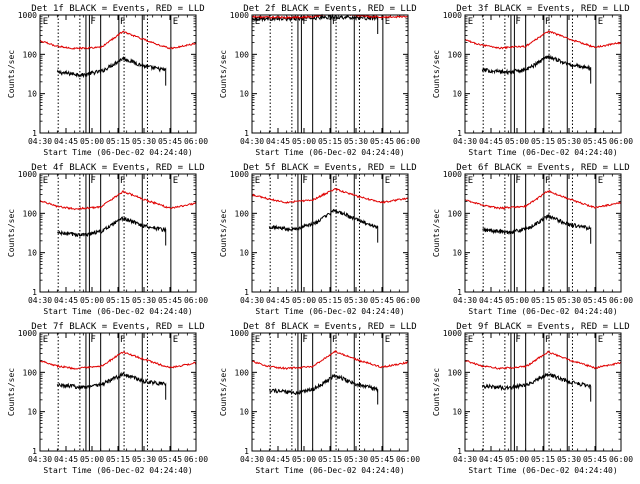 The height and width of the screenshot is (484, 640). What do you see at coordinates (117, 327) in the screenshot?
I see `chart-title: Det 7f BLACK = Events, RED = LLD` at bounding box center [117, 327].